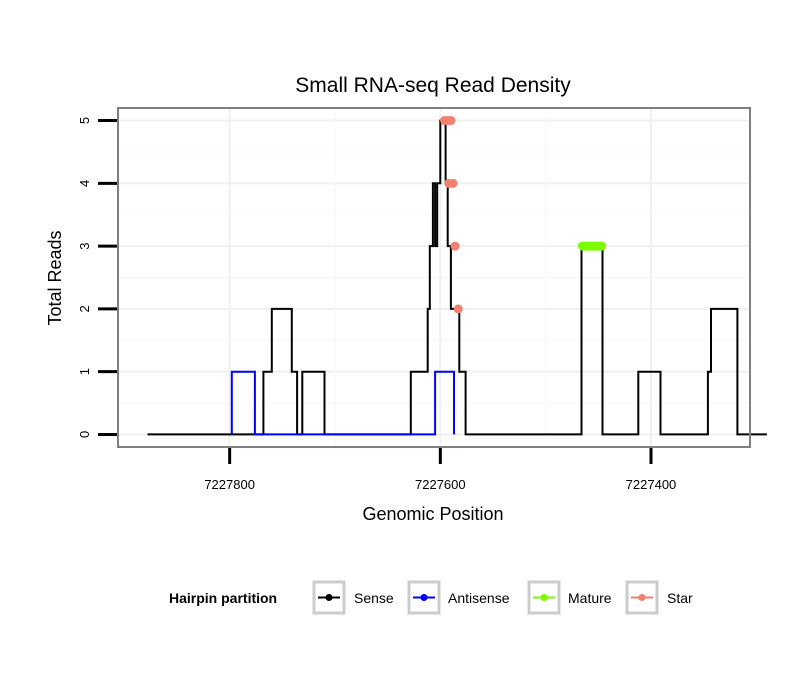 The width and height of the screenshot is (810, 690). Describe the element at coordinates (651, 484) in the screenshot. I see `x-tick-label: 7227400` at that location.